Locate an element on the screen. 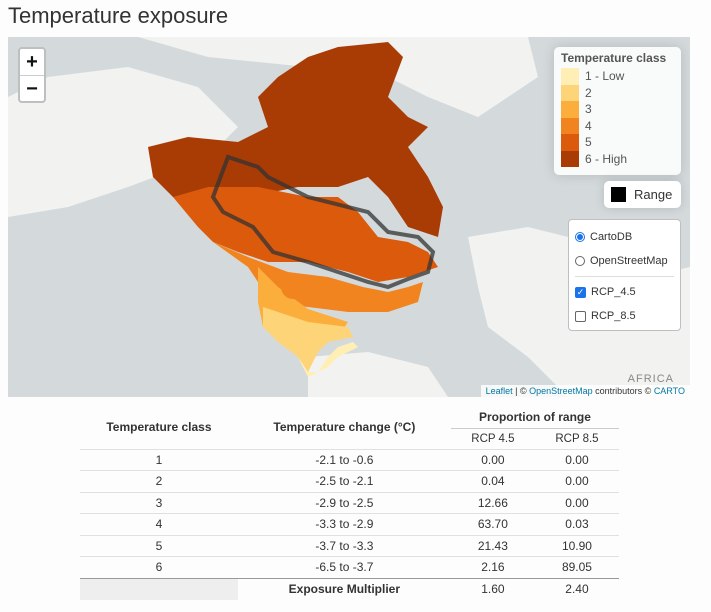  legend-label: 6 - High is located at coordinates (606, 158).